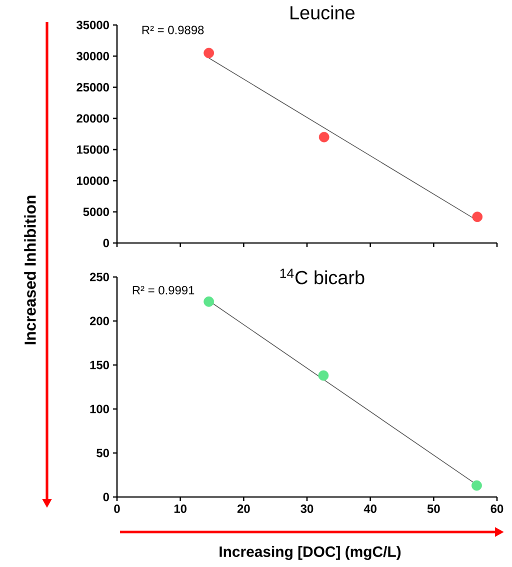  What do you see at coordinates (307, 508) in the screenshot?
I see `x-tick-label: 30` at bounding box center [307, 508].